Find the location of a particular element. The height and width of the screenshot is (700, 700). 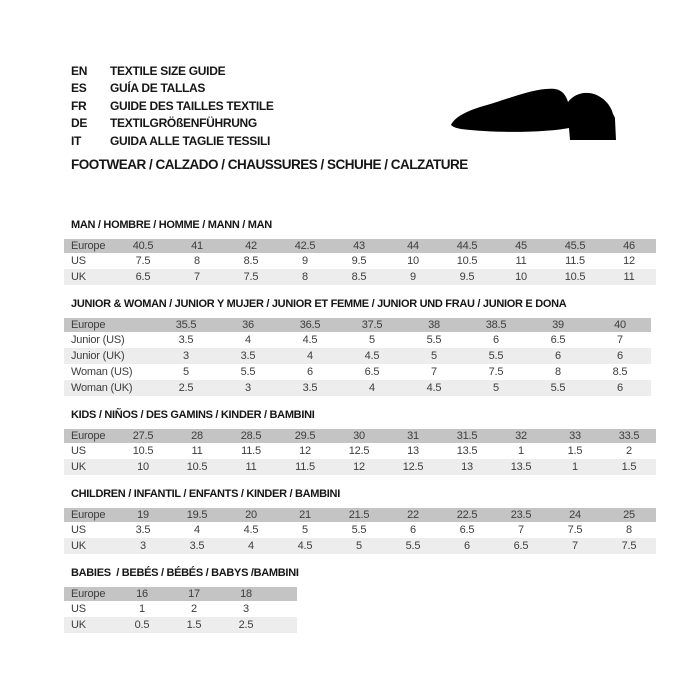

language-code: EN is located at coordinates (79, 70).